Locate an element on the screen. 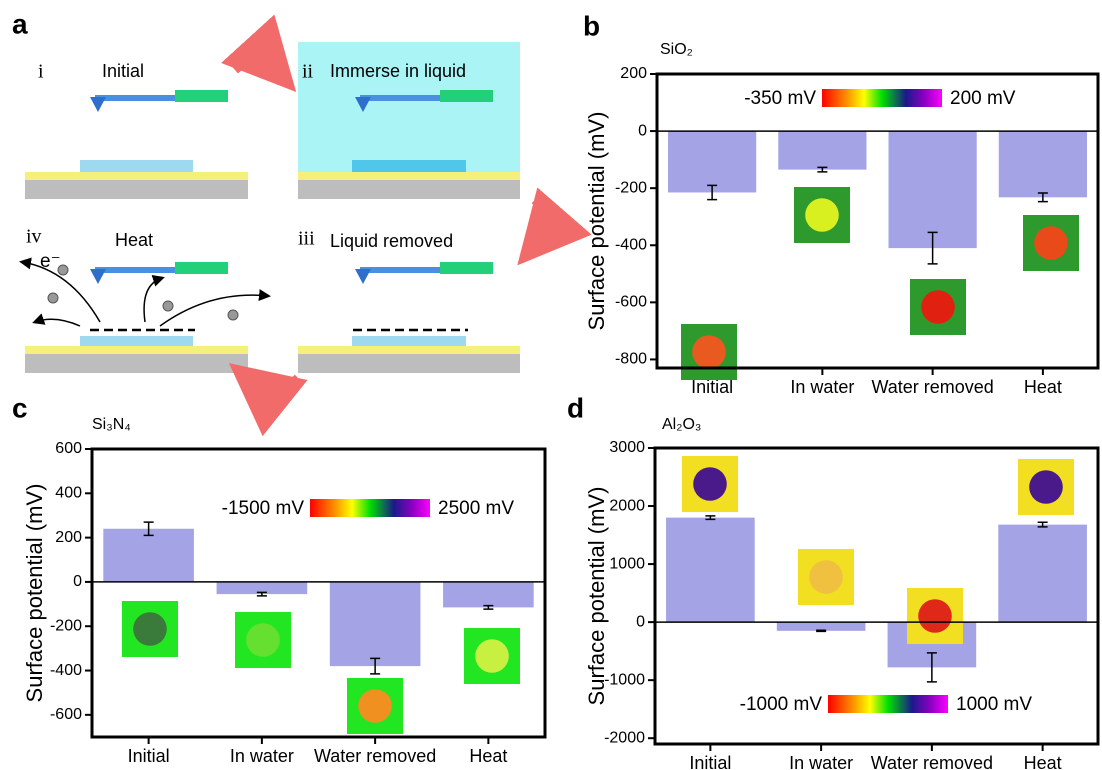 The width and height of the screenshot is (1102, 770). step-text: Immerse in liquid is located at coordinates (398, 71).